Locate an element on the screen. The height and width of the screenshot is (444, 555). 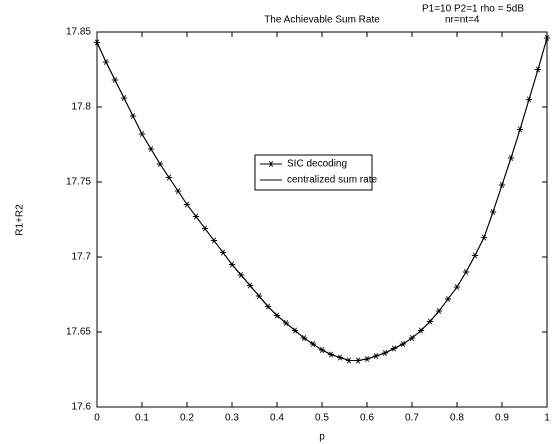
y-axis-label: R1+R2 is located at coordinates (20, 220).